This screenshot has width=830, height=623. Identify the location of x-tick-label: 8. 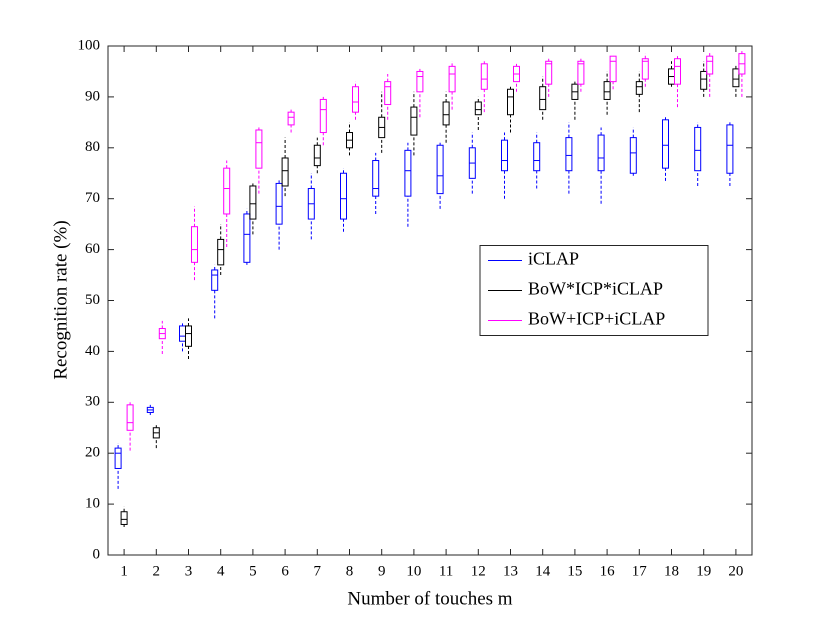
(350, 571).